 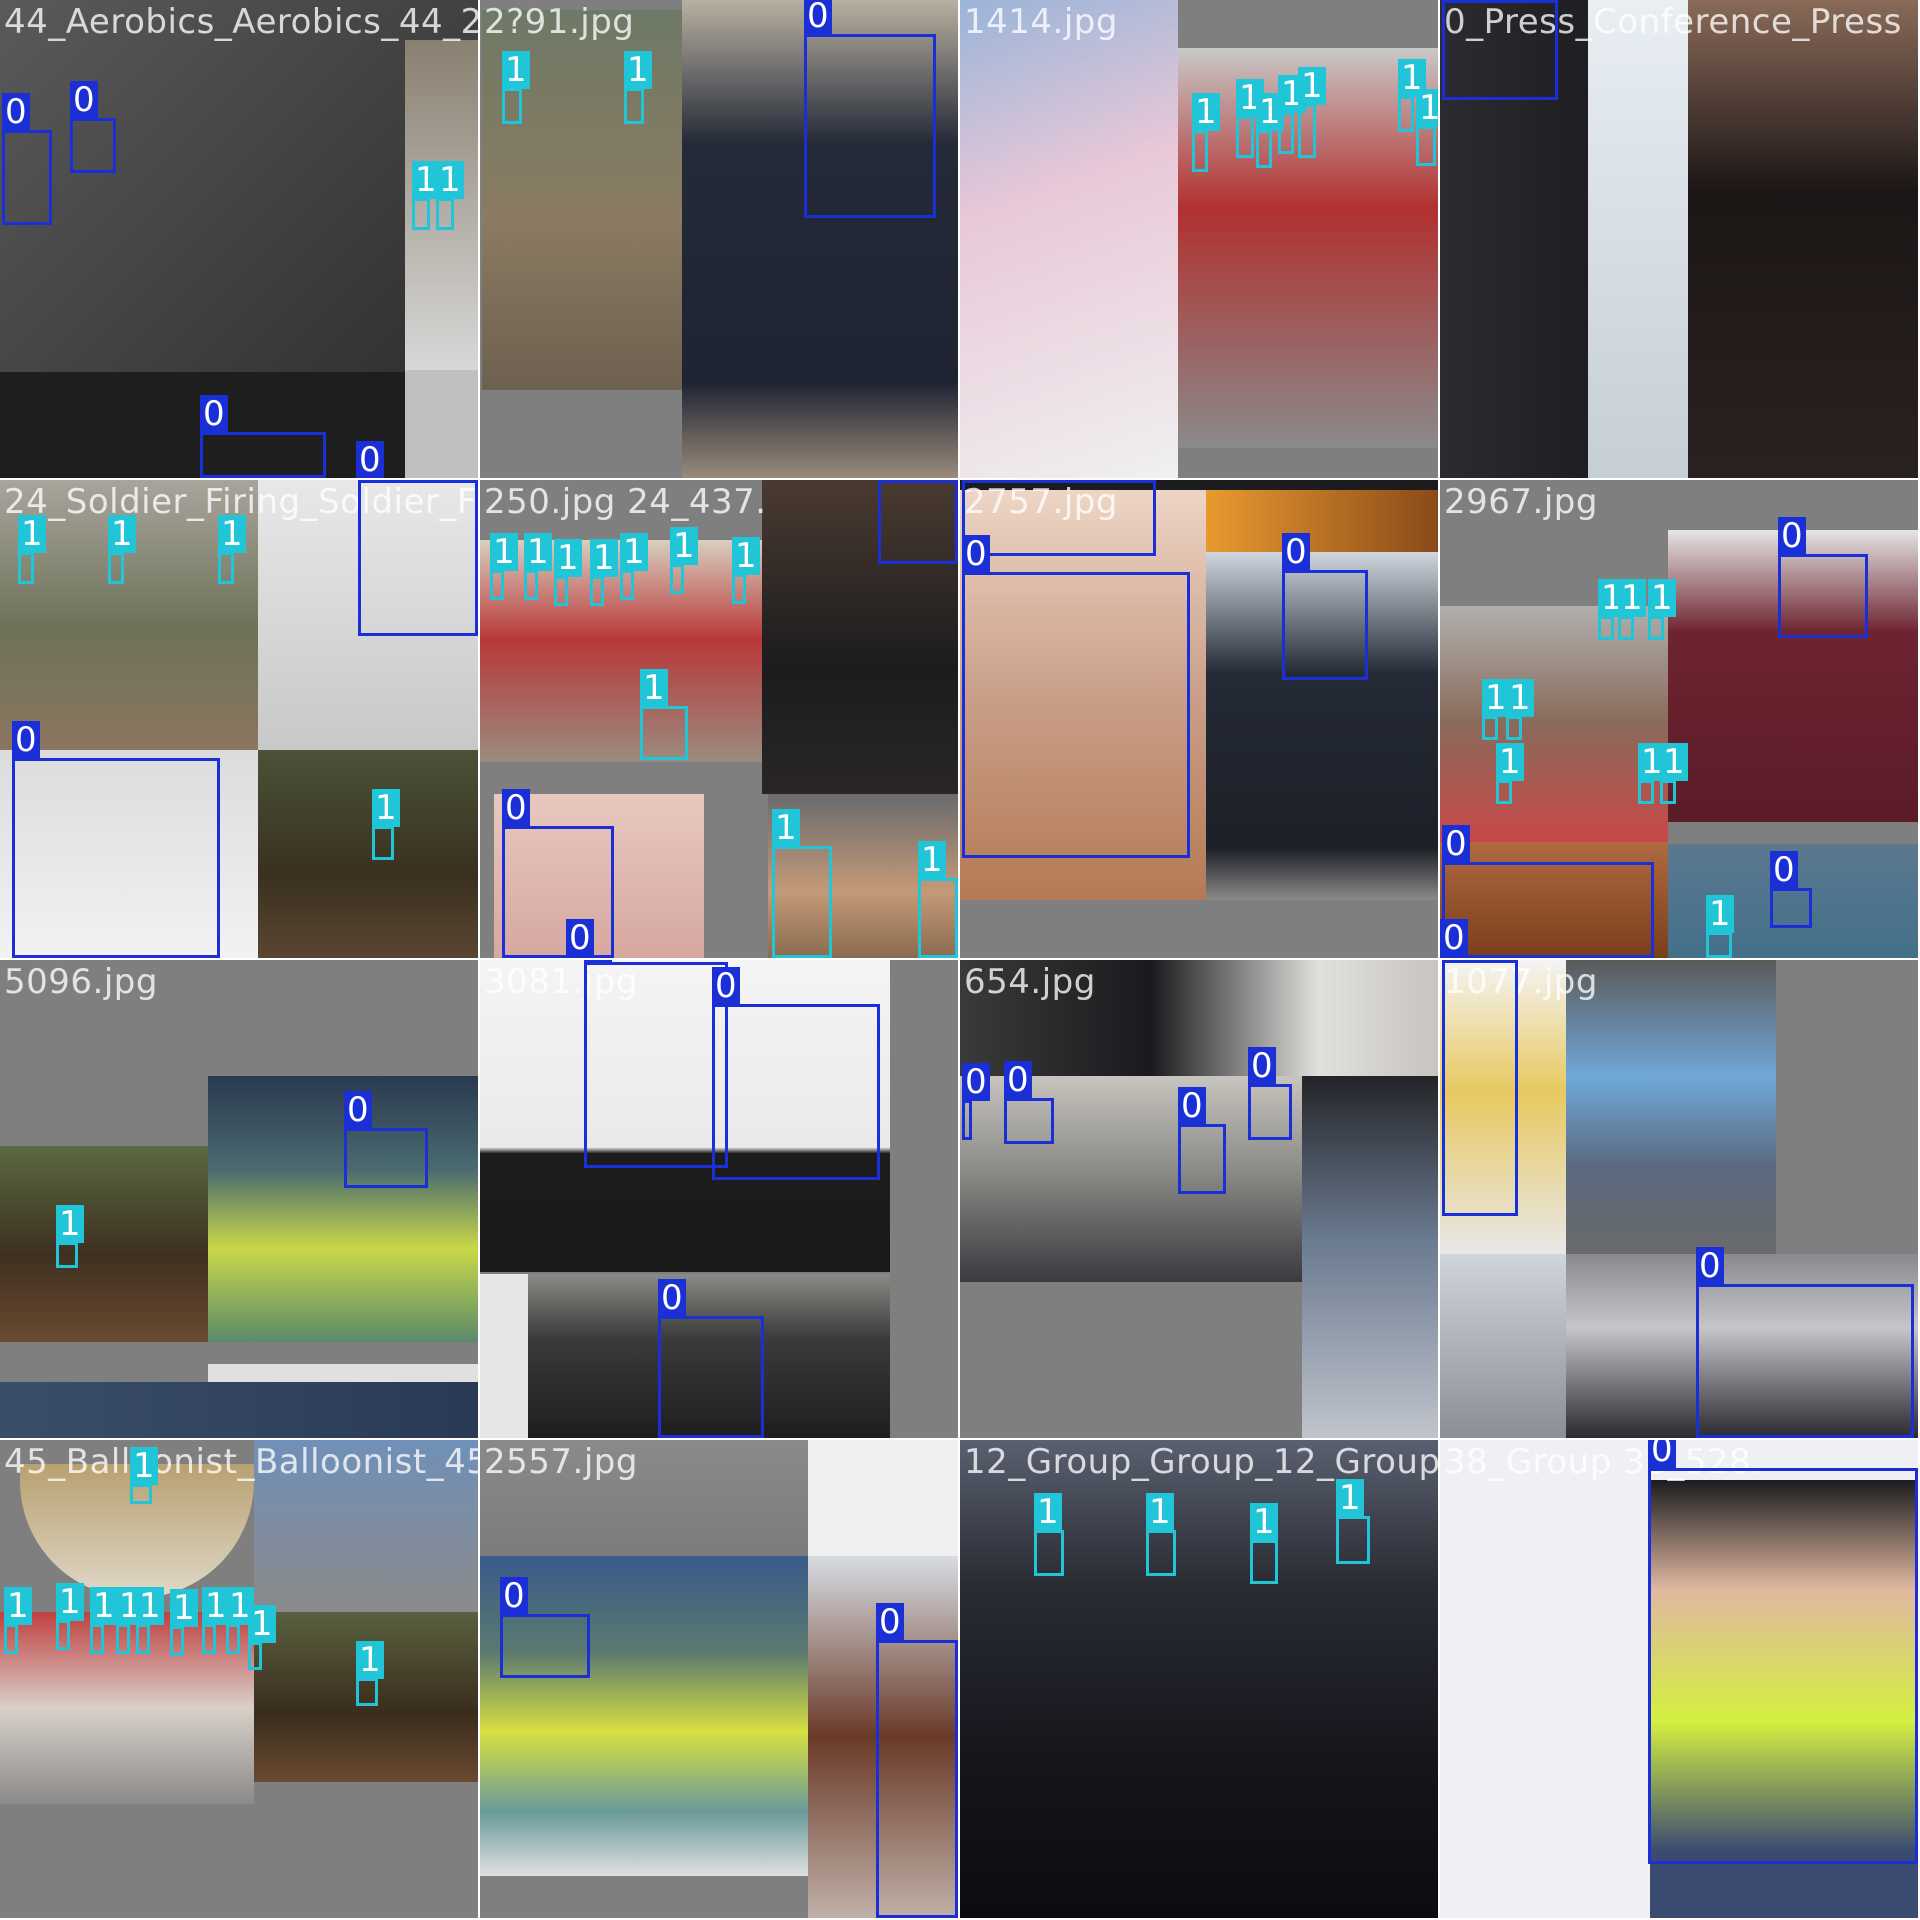 I want to click on tile-caption: 2967.jpg, so click(x=1521, y=502).